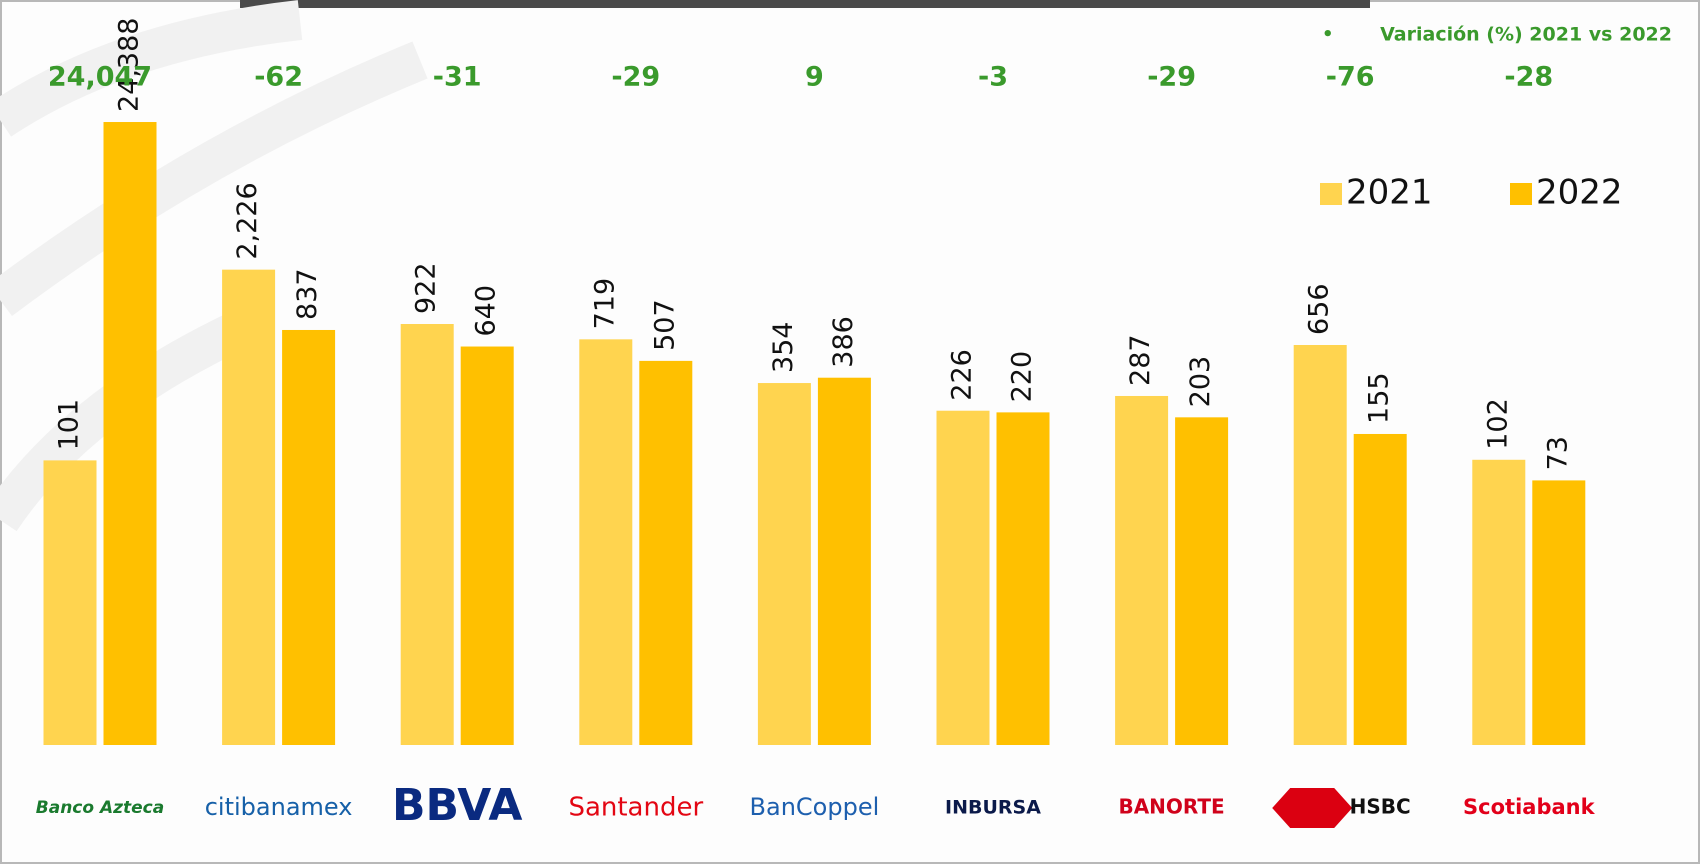 The width and height of the screenshot is (1700, 864). What do you see at coordinates (426, 288) in the screenshot?
I see `value-label: 922` at bounding box center [426, 288].